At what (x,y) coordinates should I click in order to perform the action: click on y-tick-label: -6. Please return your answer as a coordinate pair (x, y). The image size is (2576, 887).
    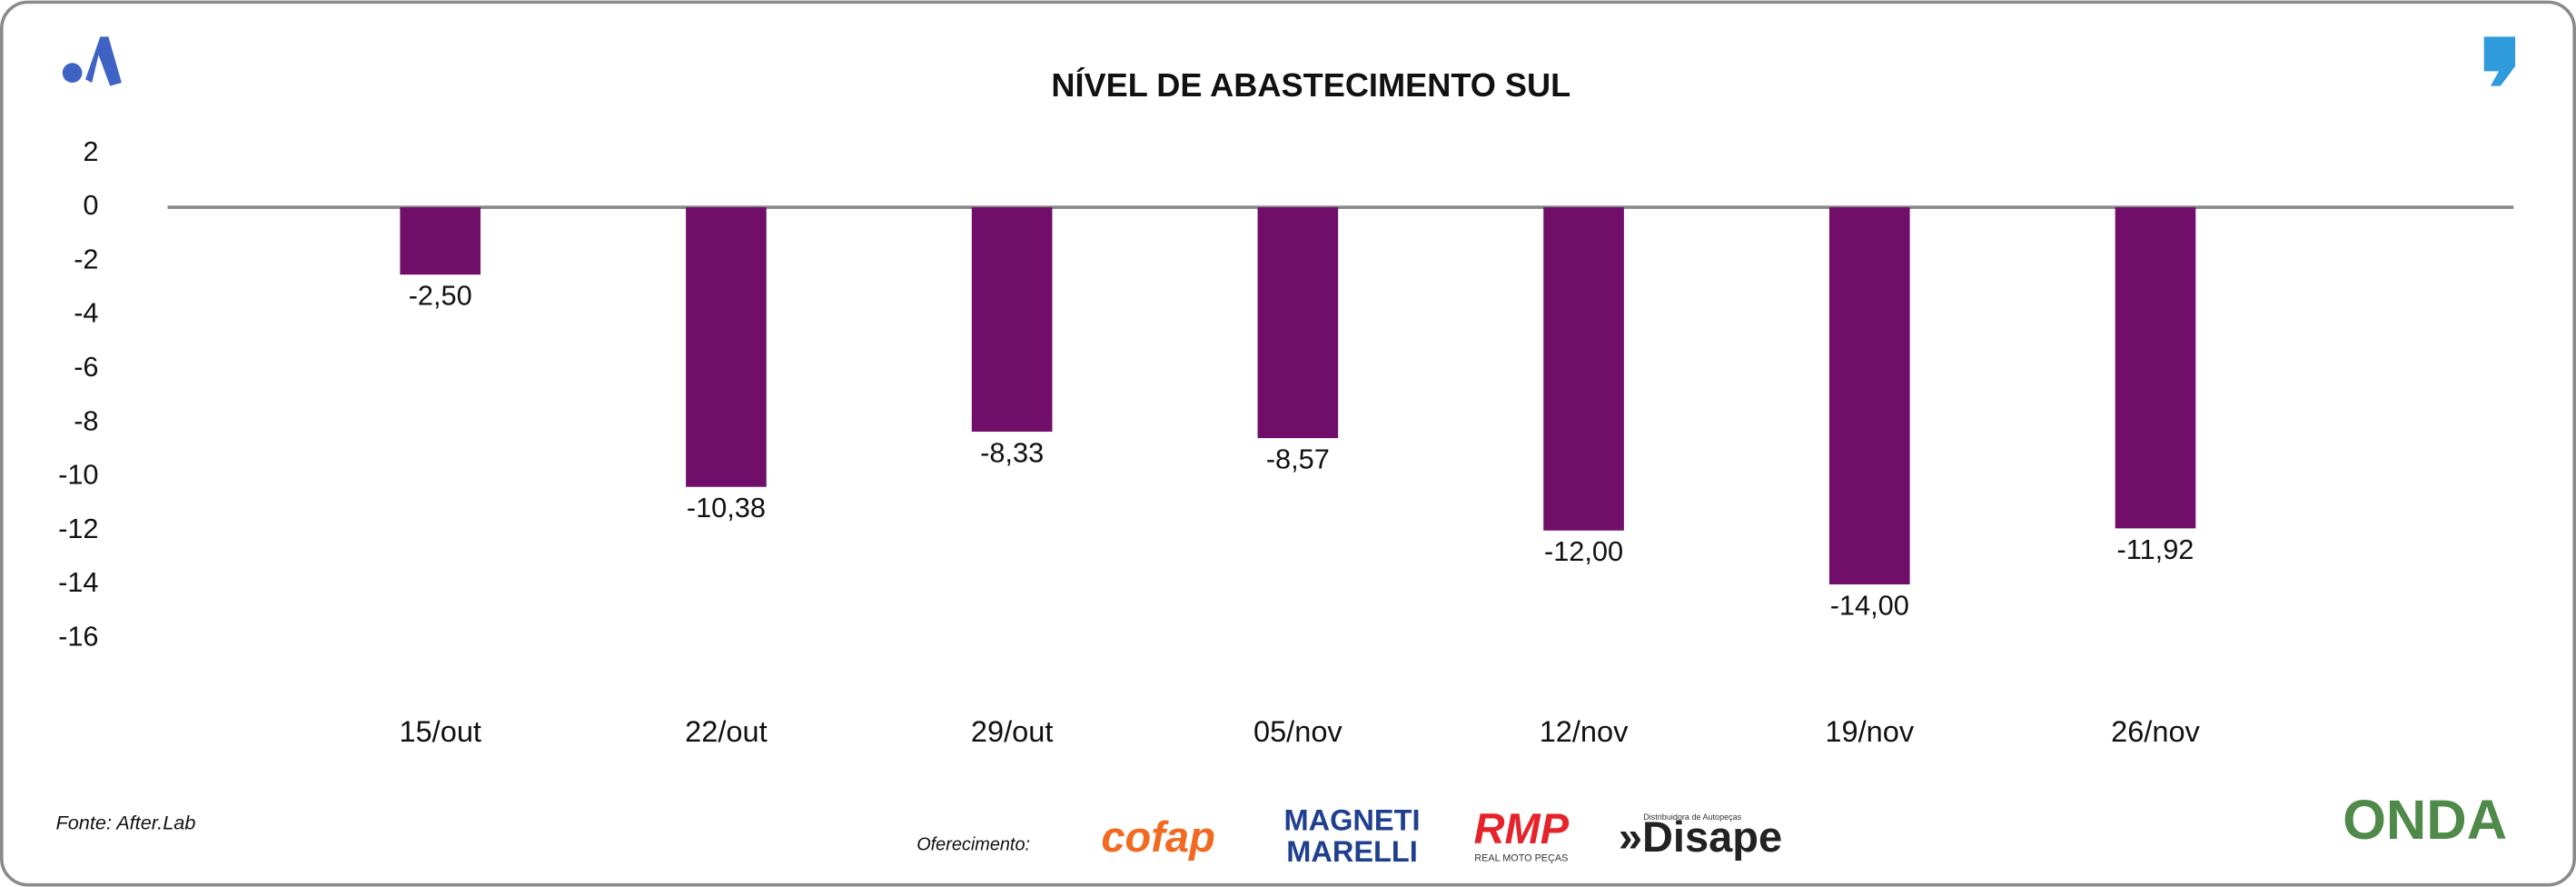
    Looking at the image, I should click on (86, 367).